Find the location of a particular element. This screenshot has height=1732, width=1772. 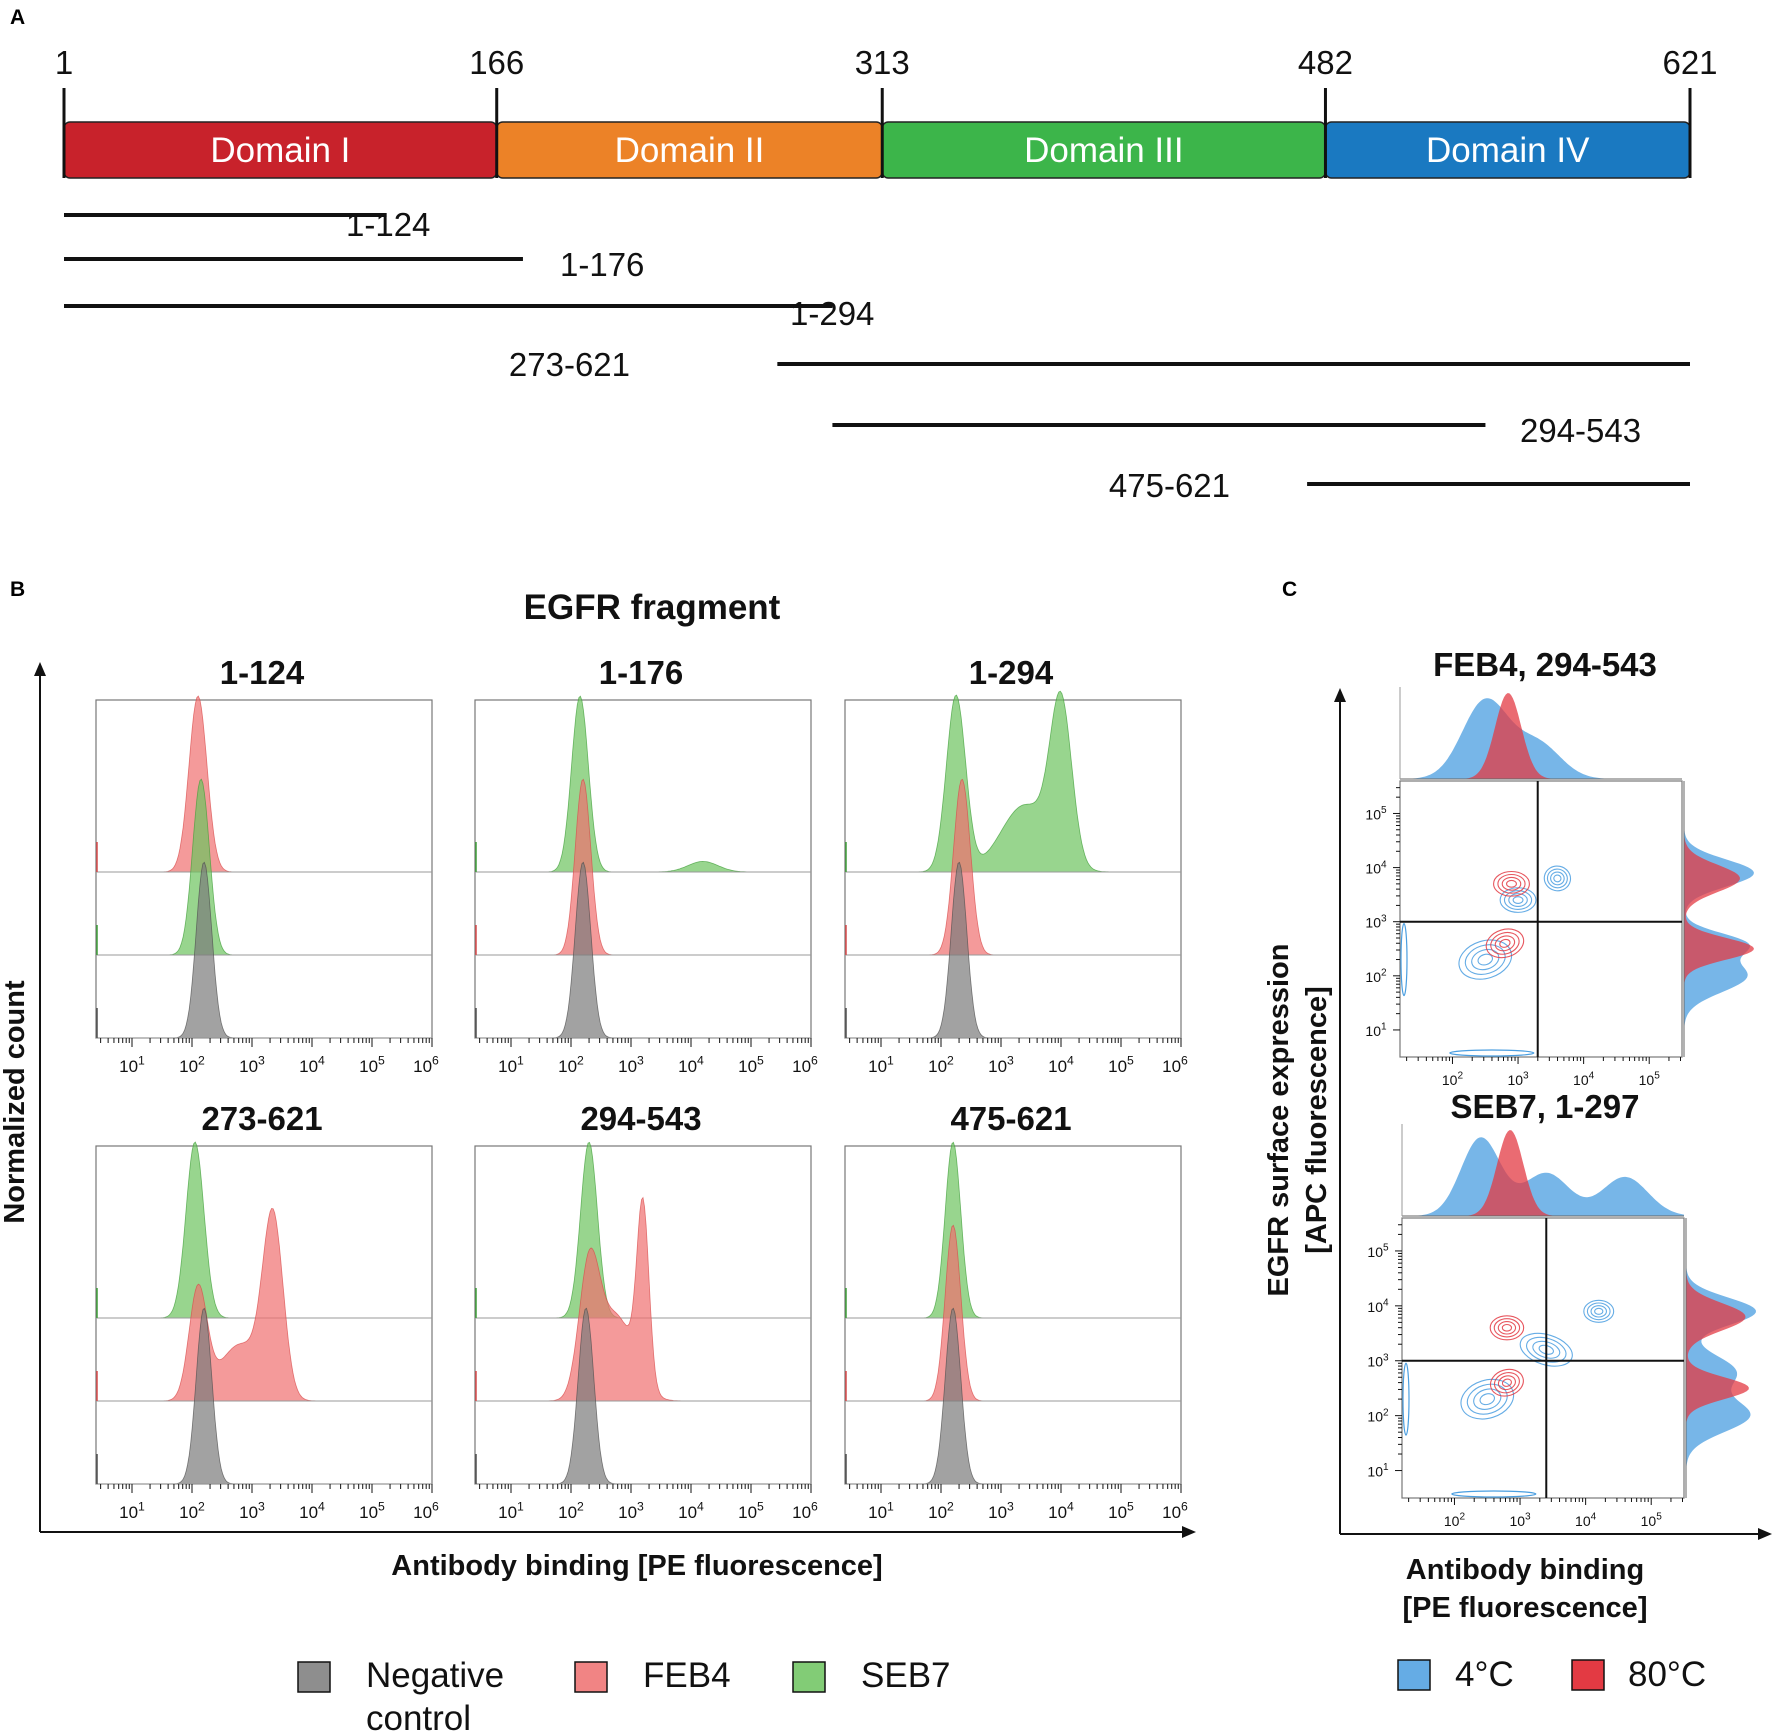

subplot-title: 475-621 is located at coordinates (1010, 1118).